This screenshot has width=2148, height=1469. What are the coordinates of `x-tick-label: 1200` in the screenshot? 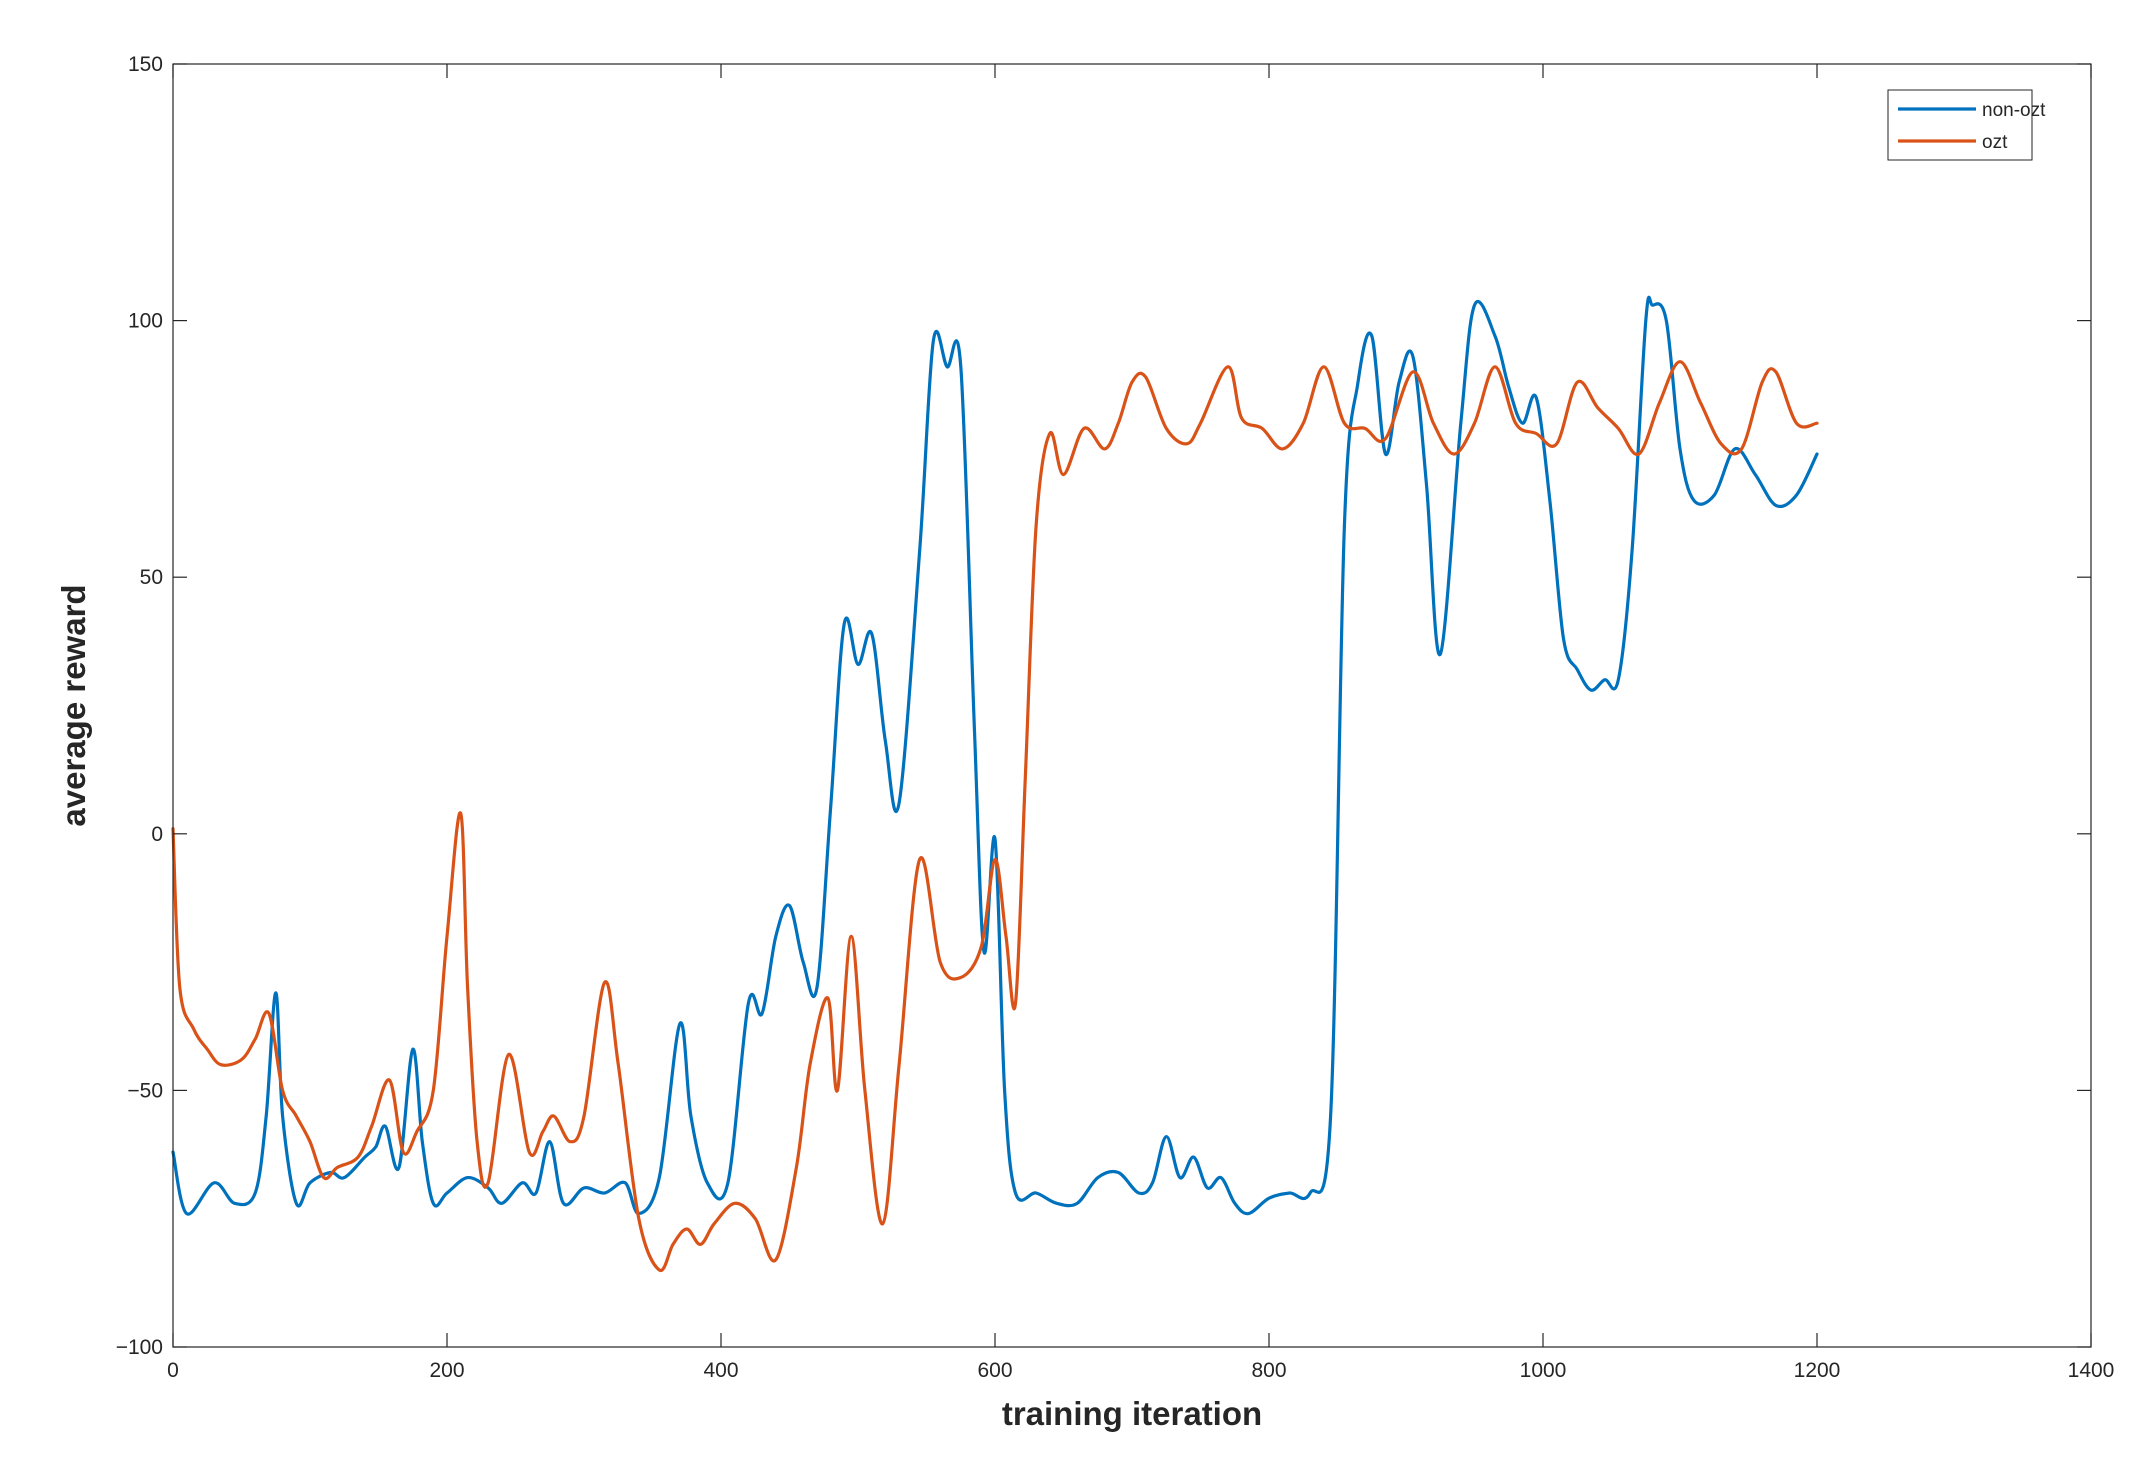 It's located at (1817, 1370).